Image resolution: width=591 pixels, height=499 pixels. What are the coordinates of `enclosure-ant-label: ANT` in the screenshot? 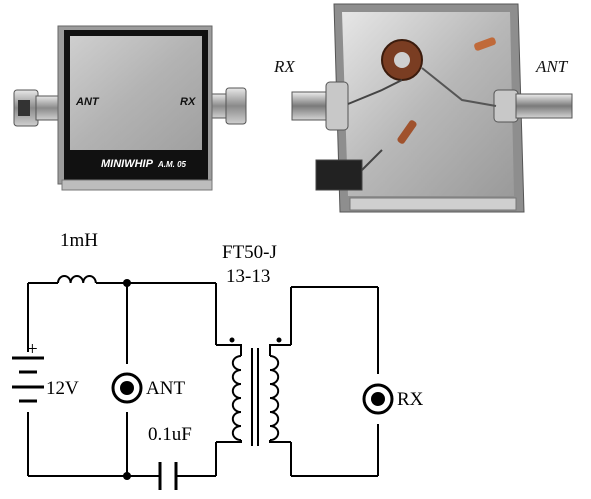 It's located at (87, 102).